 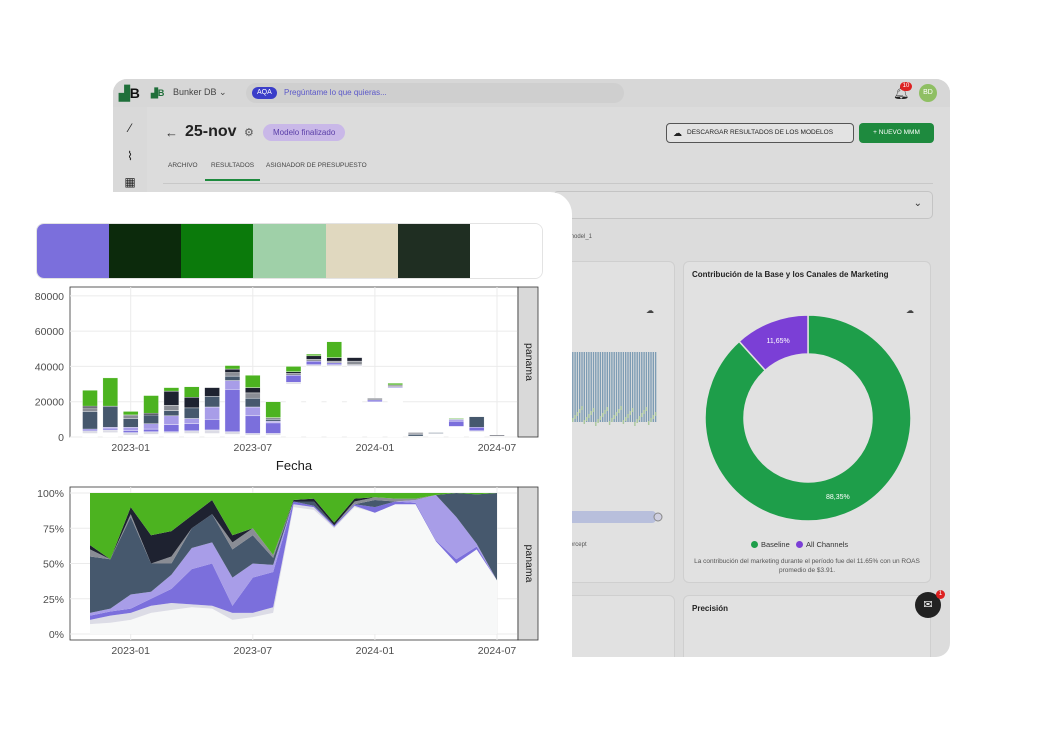 What do you see at coordinates (760, 133) in the screenshot?
I see `download-results-button: ☁ DESCARGAR RESULTADOS DE LOS MODELOS` at bounding box center [760, 133].